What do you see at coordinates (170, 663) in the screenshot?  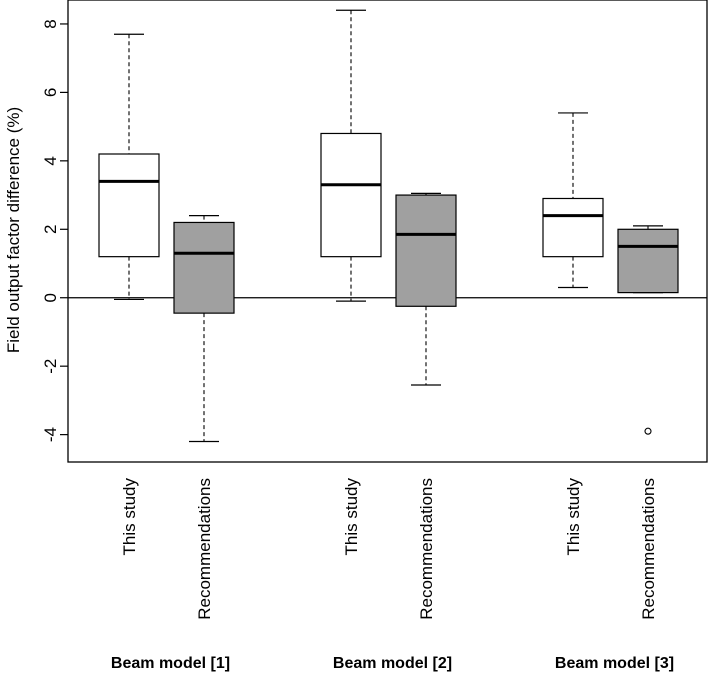 I see `group-label: Beam model [1]` at bounding box center [170, 663].